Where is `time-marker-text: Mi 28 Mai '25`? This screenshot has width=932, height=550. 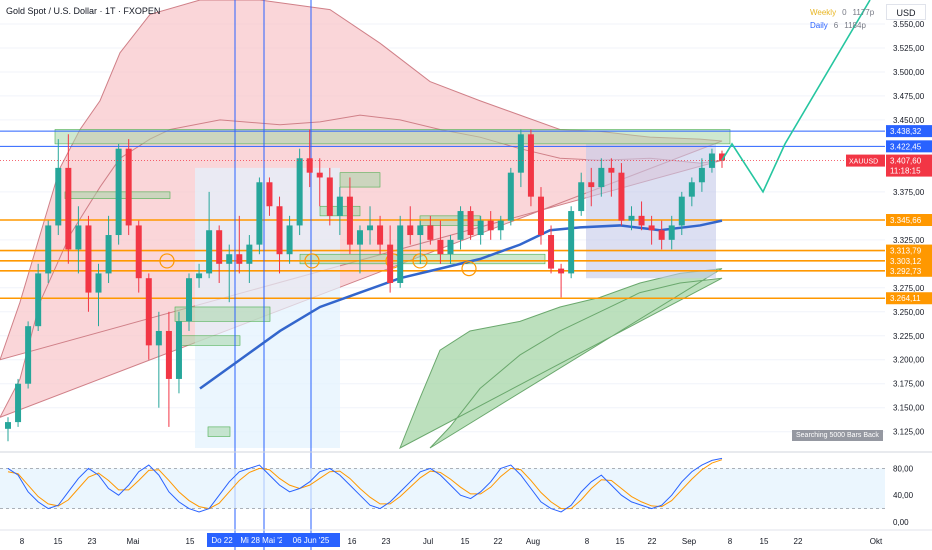
time-marker-text: Mi 28 Mai '25 is located at coordinates (264, 540).